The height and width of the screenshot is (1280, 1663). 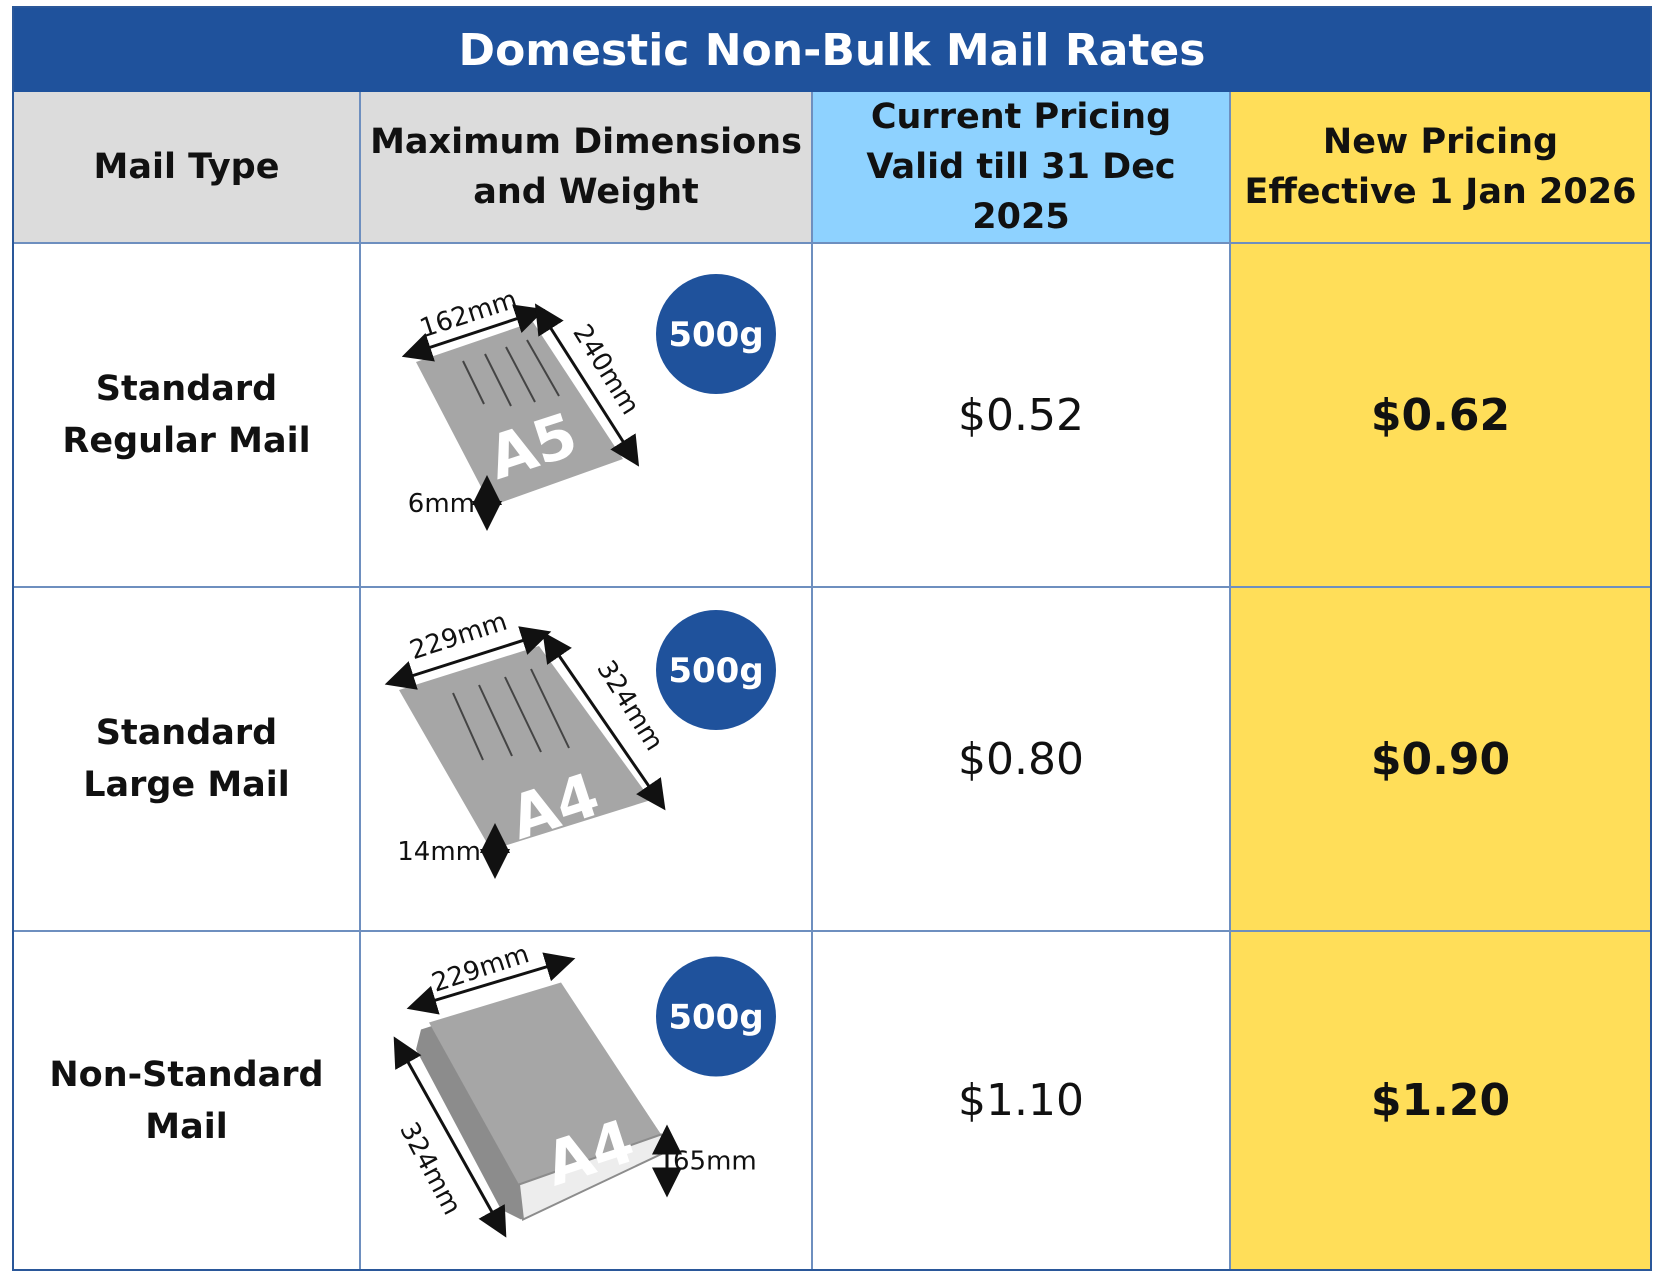 I want to click on header-new-pricing: New Pricing Effective 1 Jan 2026, so click(x=1440, y=167).